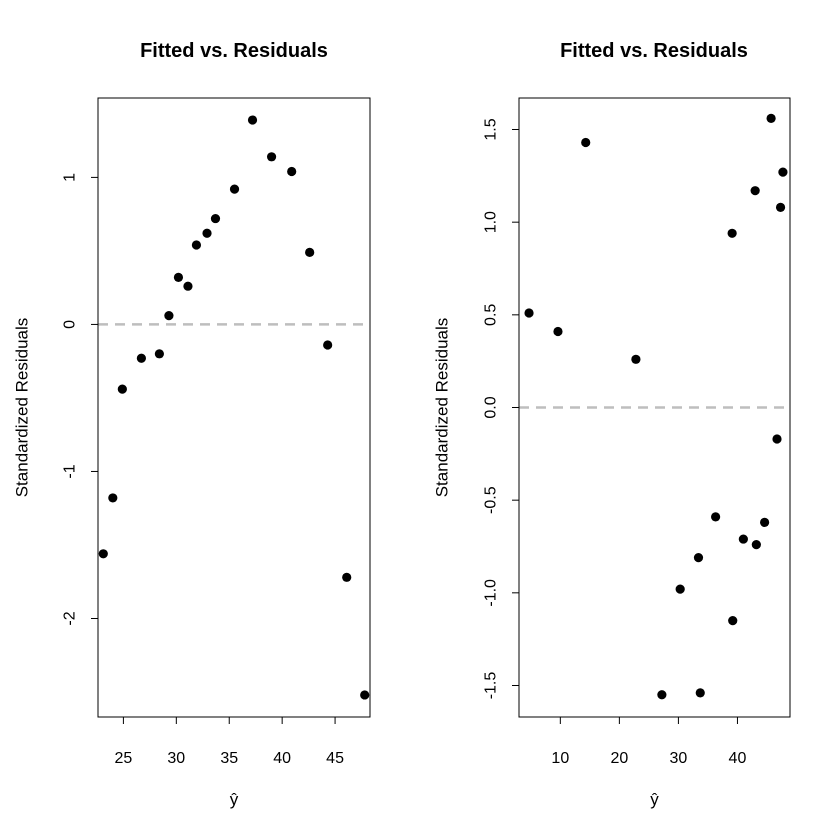 The height and width of the screenshot is (840, 840). Describe the element at coordinates (491, 593) in the screenshot. I see `y-tick-label: -1.0` at that location.